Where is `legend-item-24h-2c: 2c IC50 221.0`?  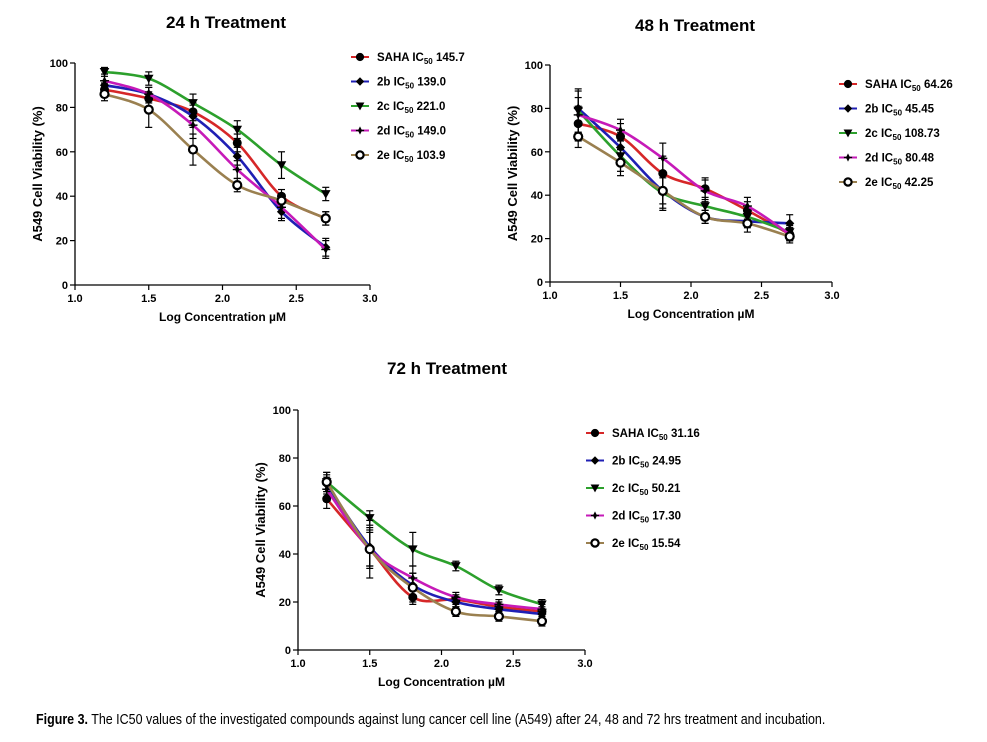
legend-item-24h-2c: 2c IC50 221.0 is located at coordinates (398, 108).